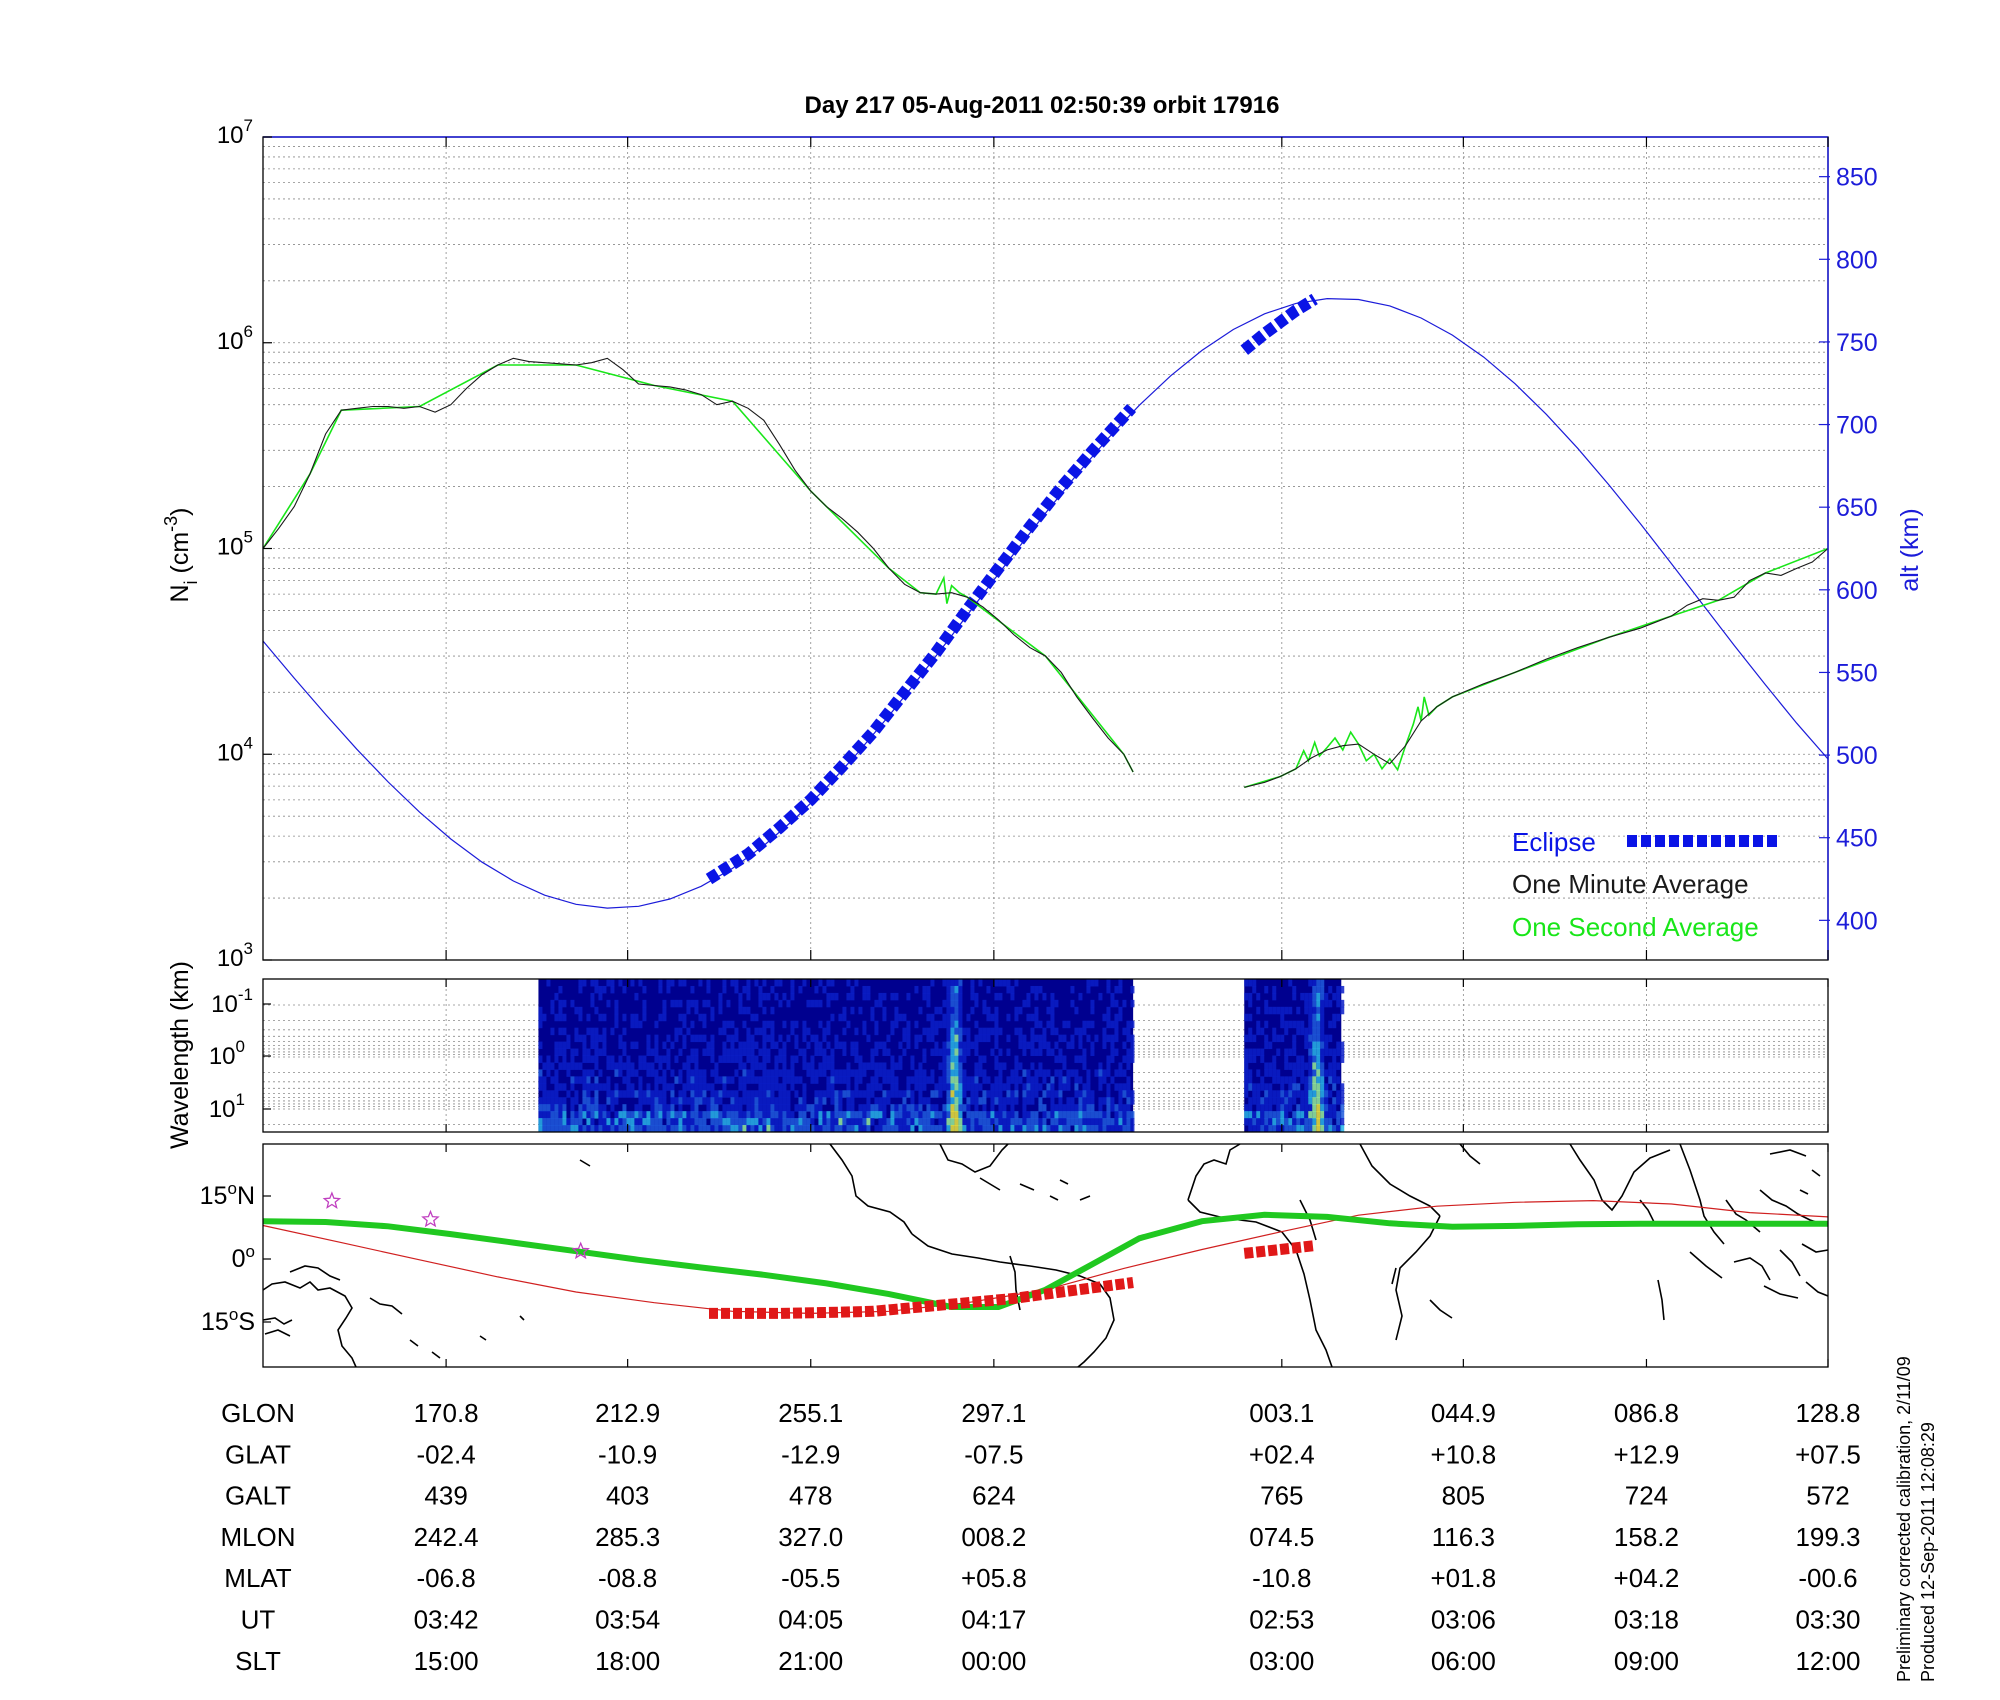 The height and width of the screenshot is (1700, 2000). Describe the element at coordinates (921, 644) in the screenshot. I see `eclipse-segment` at that location.